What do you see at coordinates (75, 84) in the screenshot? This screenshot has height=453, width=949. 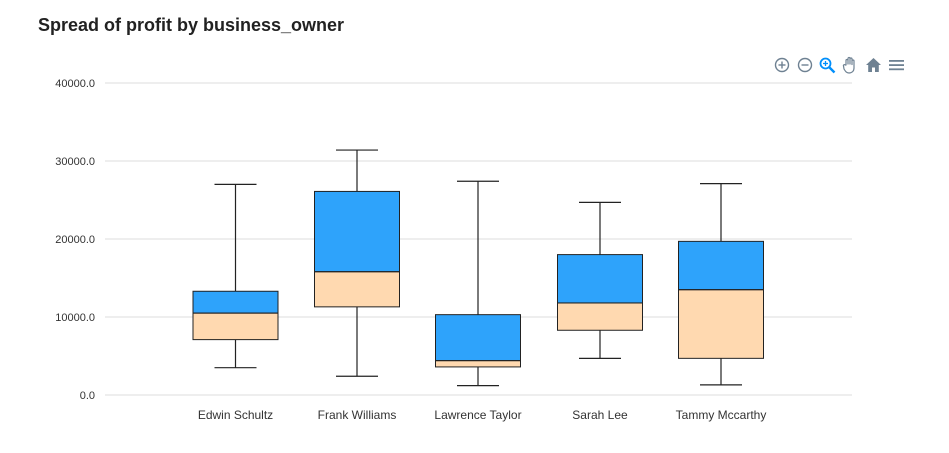 I see `y-tick-label: 40000.0` at bounding box center [75, 84].